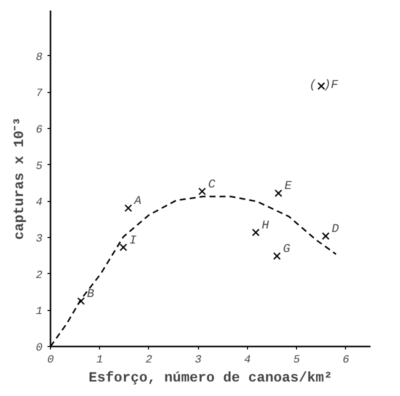 The image size is (400, 396). What do you see at coordinates (39, 94) in the screenshot?
I see `y-tick-label: 7` at bounding box center [39, 94].